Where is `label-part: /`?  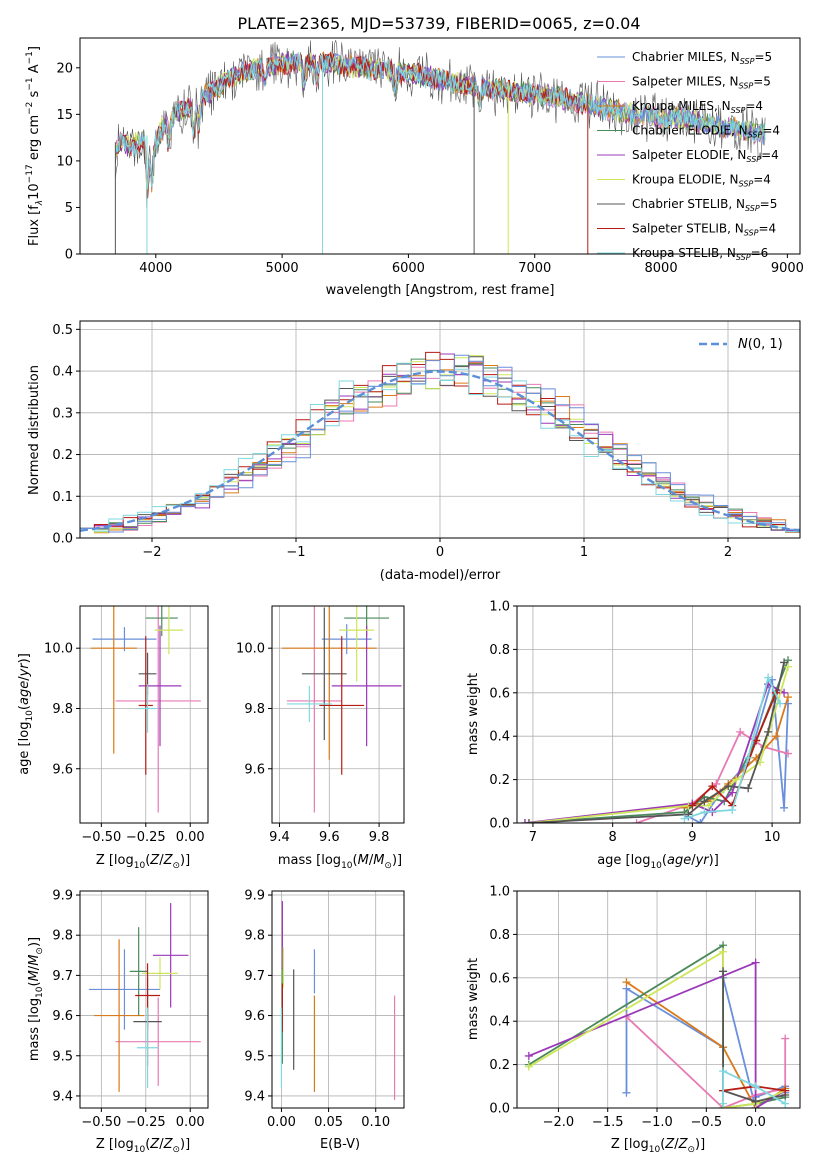
label-part: / is located at coordinates (693, 860).